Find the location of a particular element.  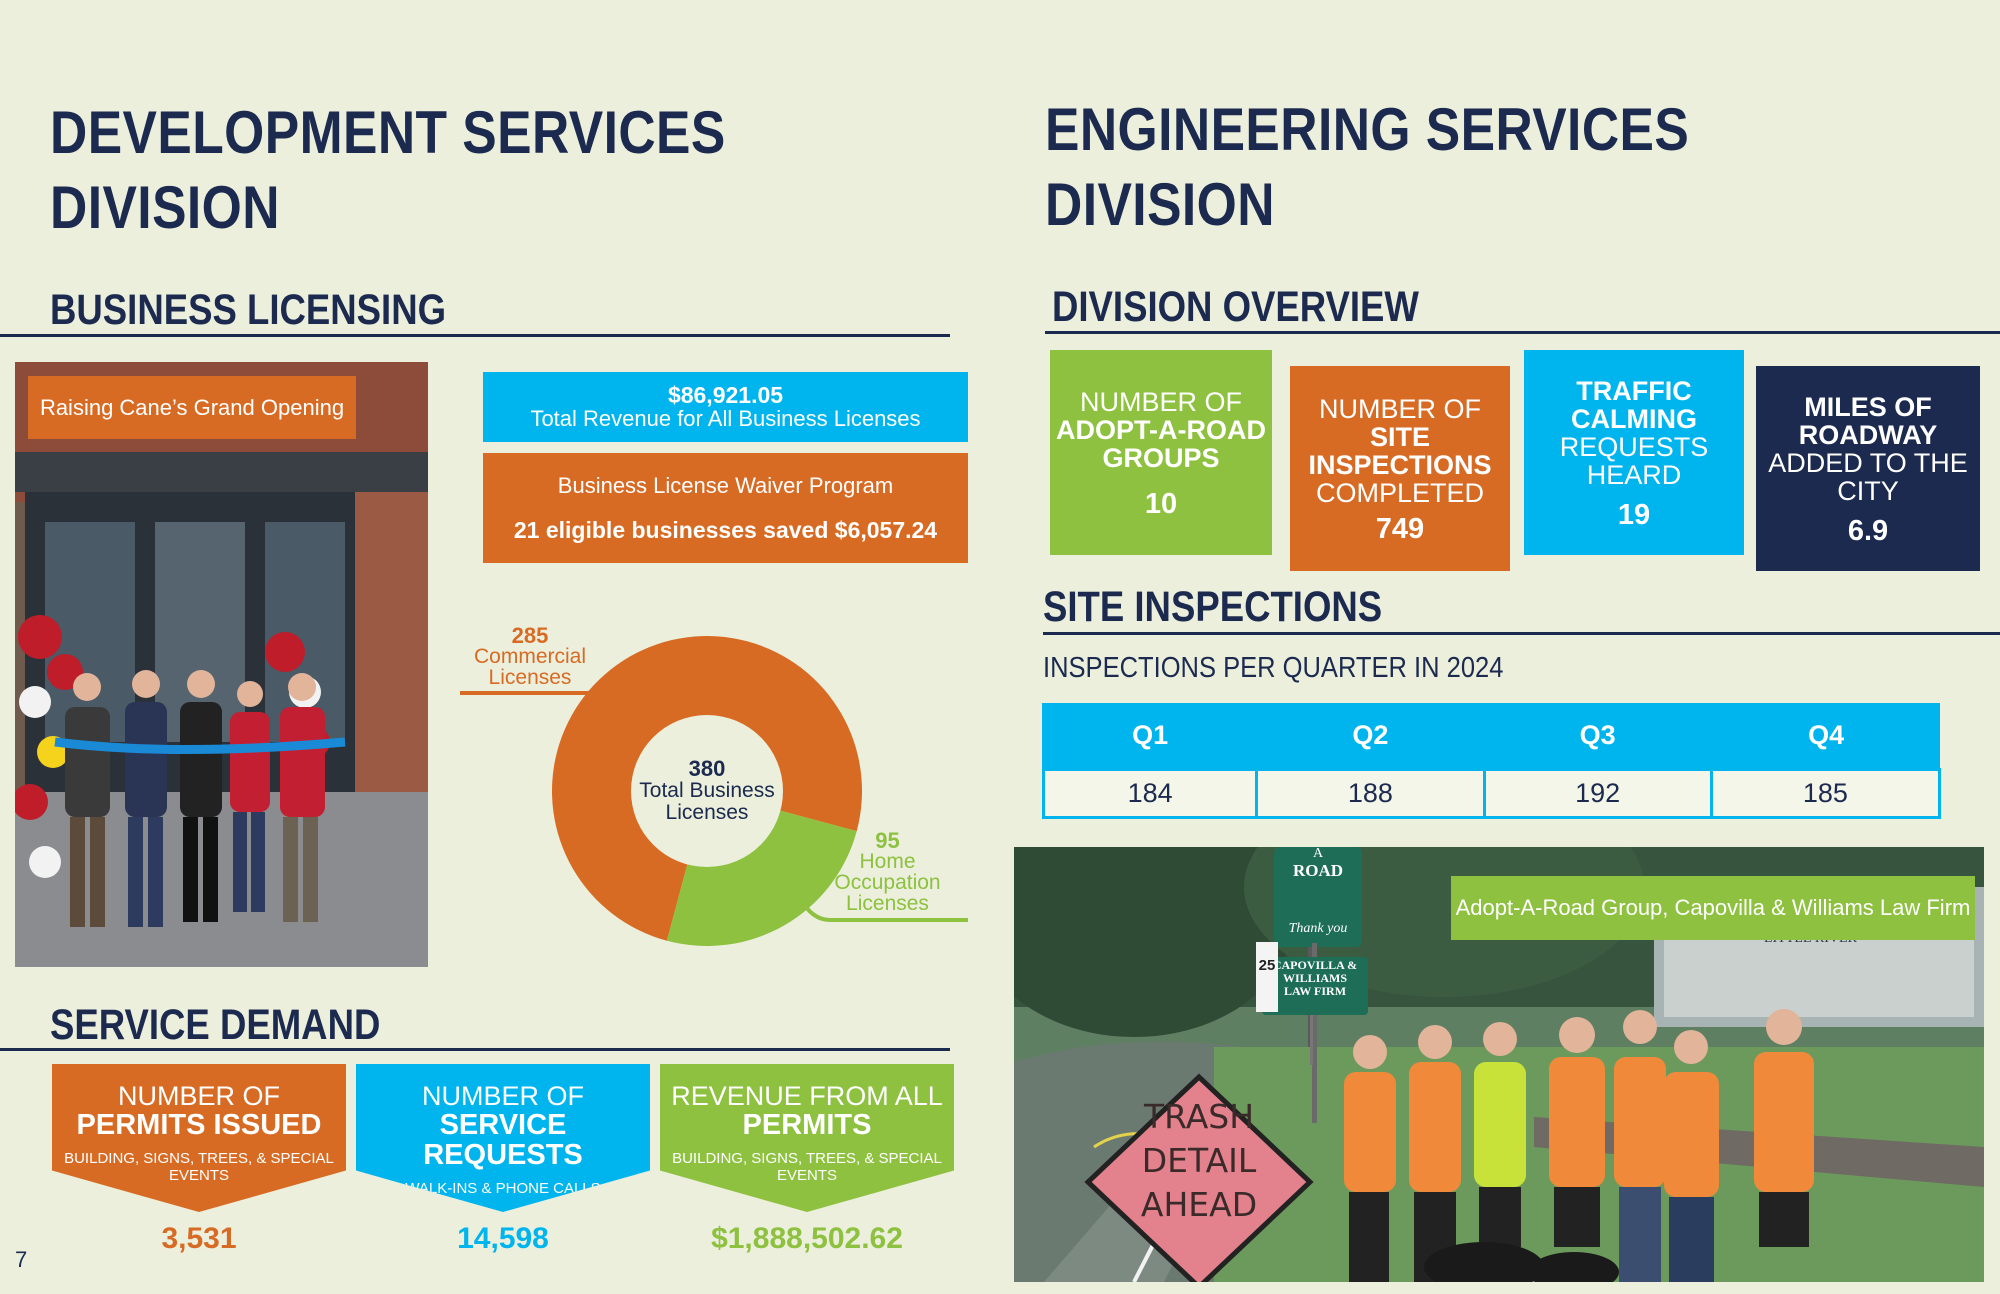

waiver-program-detail: 21 eligible businesses saved $6,057.24 is located at coordinates (725, 529).